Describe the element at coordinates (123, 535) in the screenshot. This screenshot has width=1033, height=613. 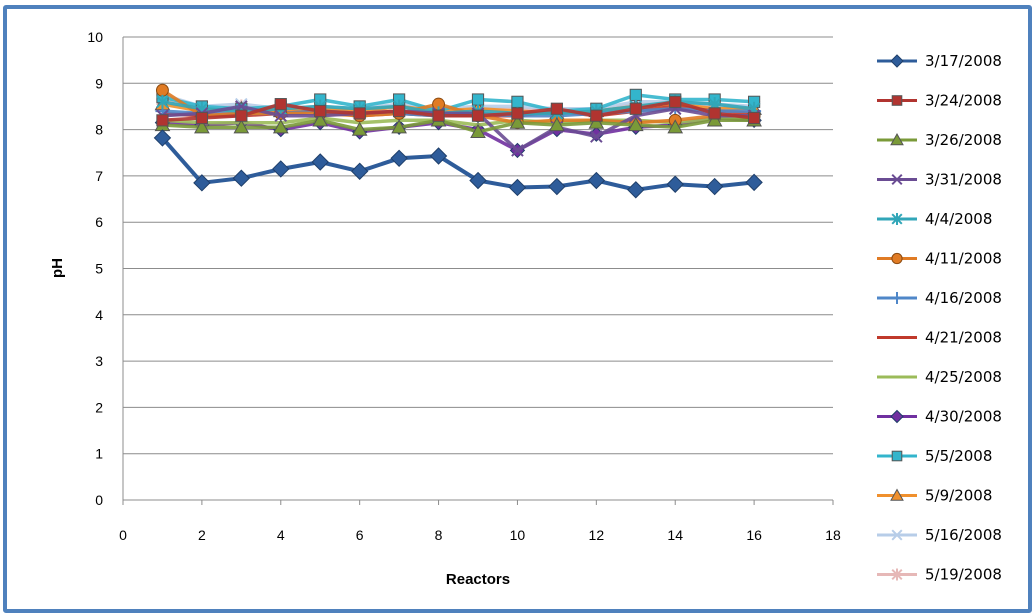
I see `x-tick-label: 0` at that location.